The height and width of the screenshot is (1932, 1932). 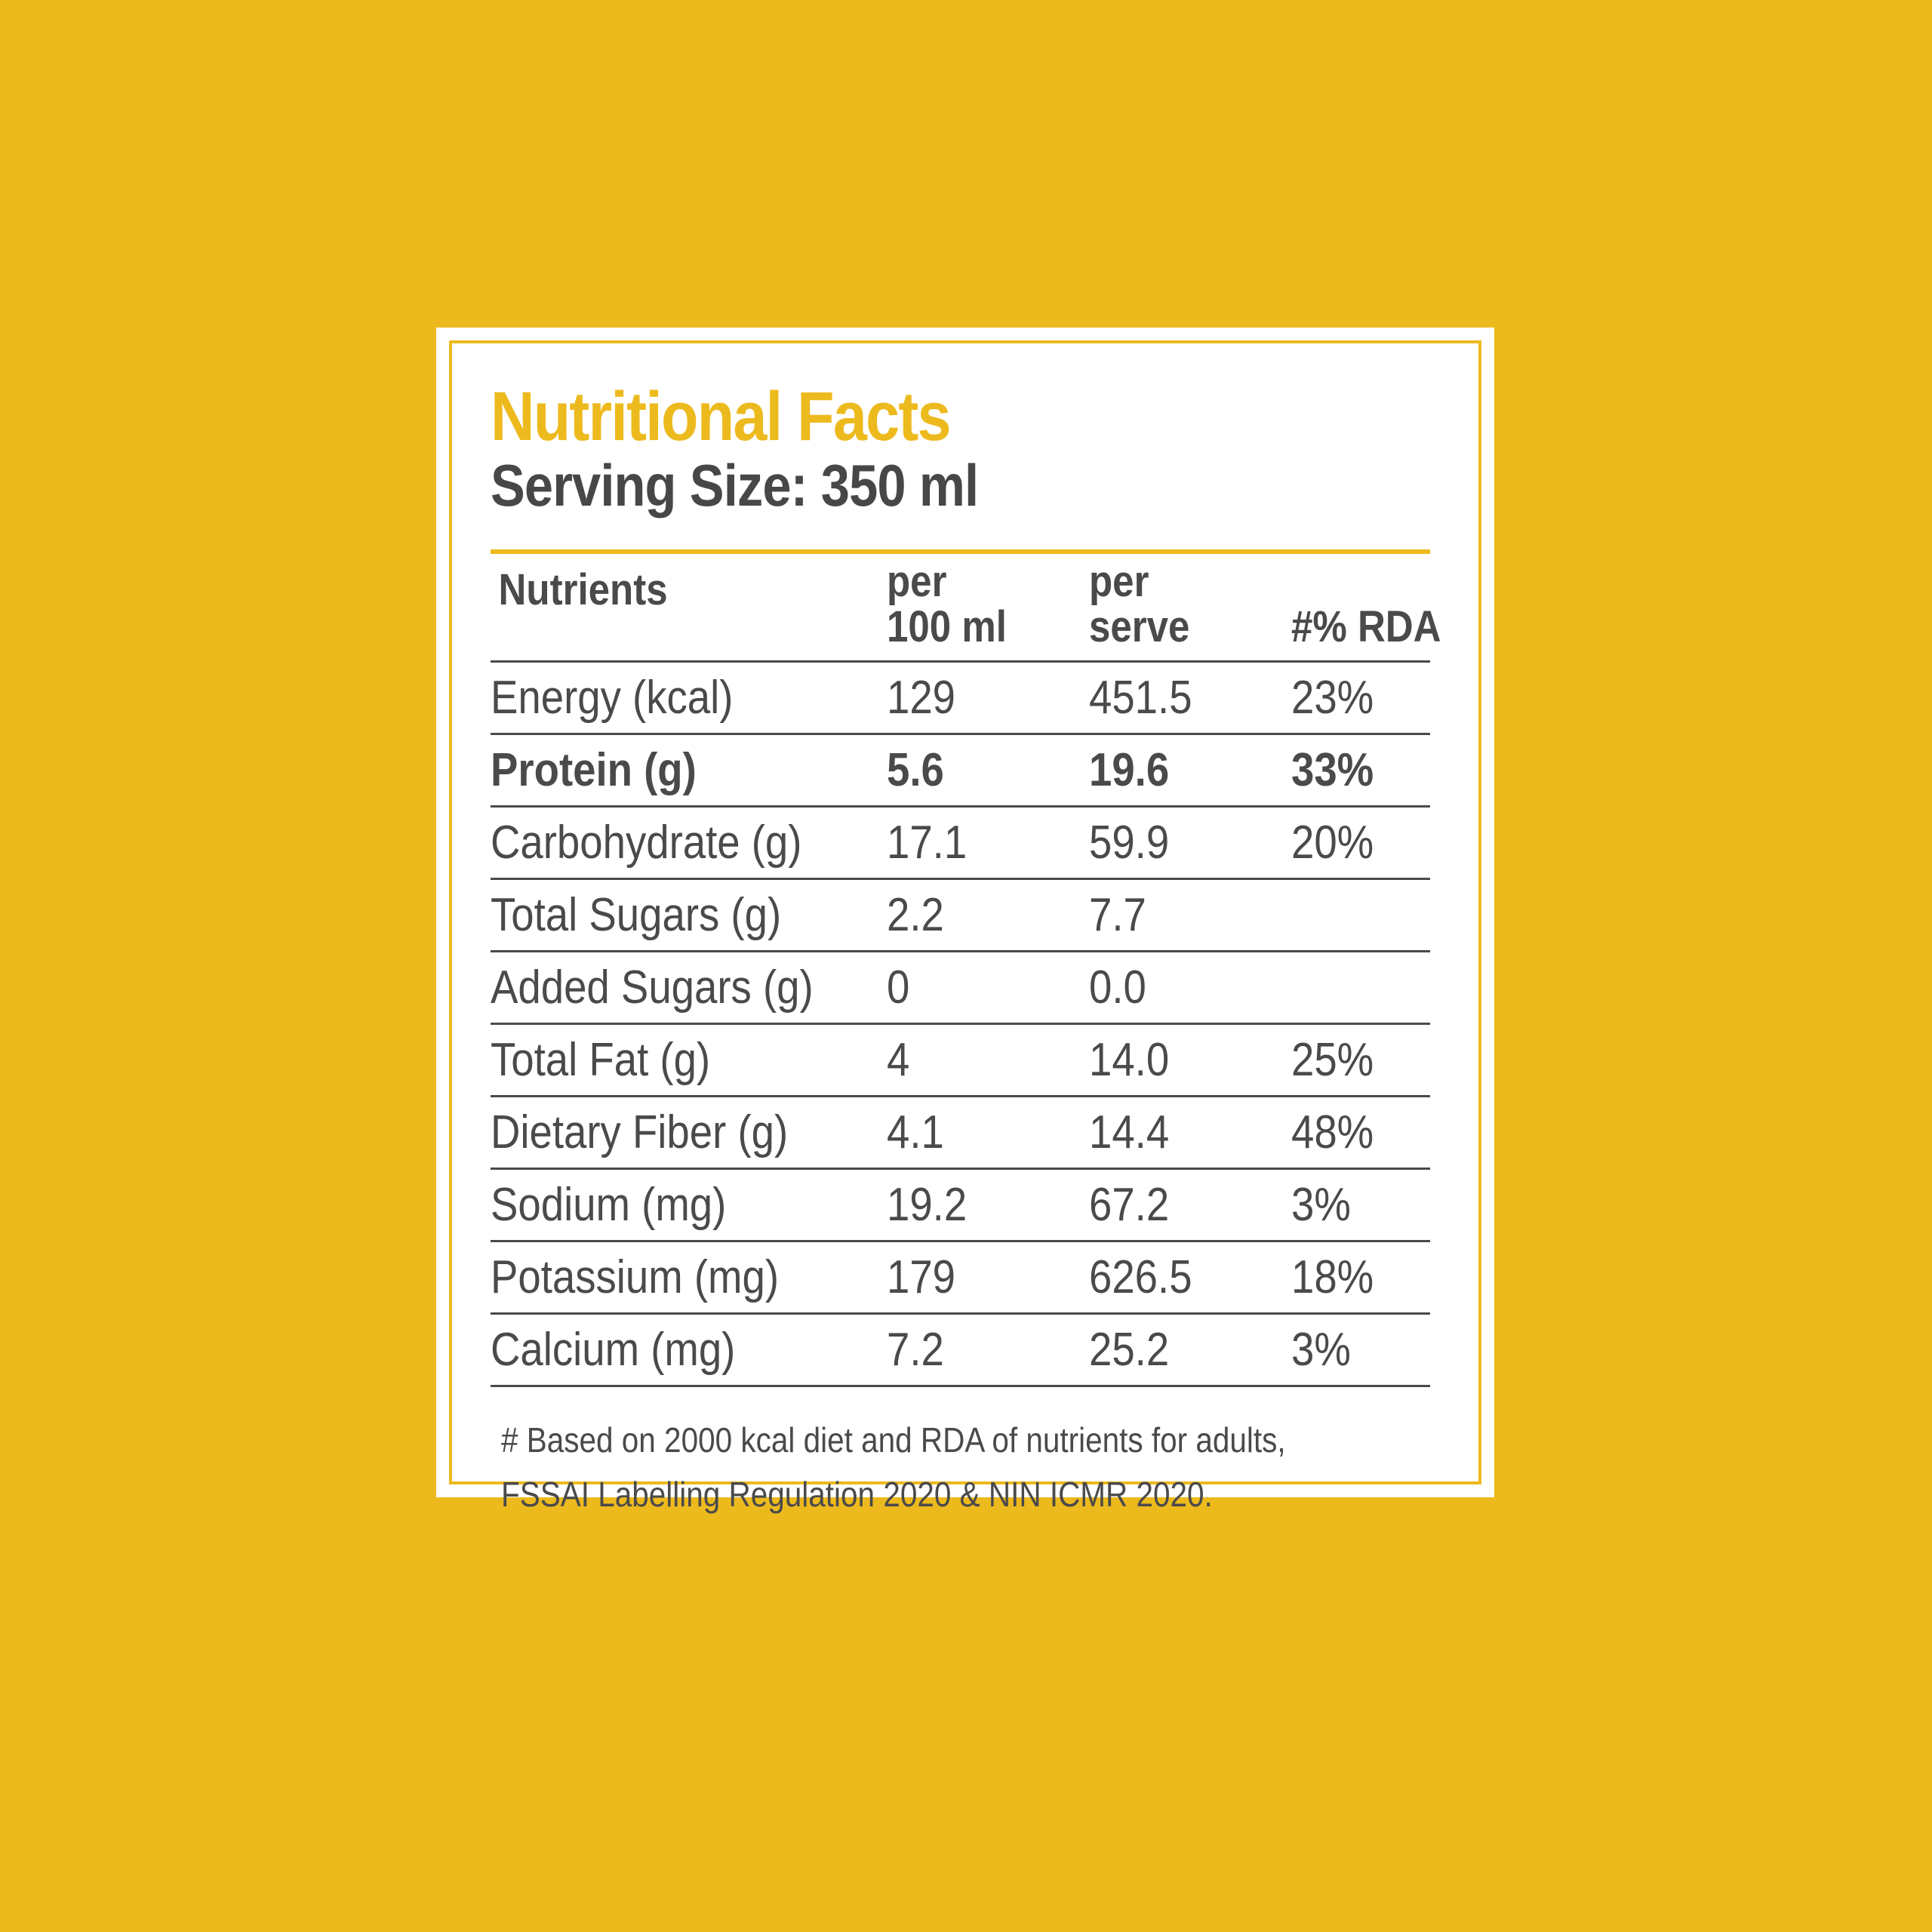 I want to click on cell-per-100ml: 17.1, so click(x=988, y=843).